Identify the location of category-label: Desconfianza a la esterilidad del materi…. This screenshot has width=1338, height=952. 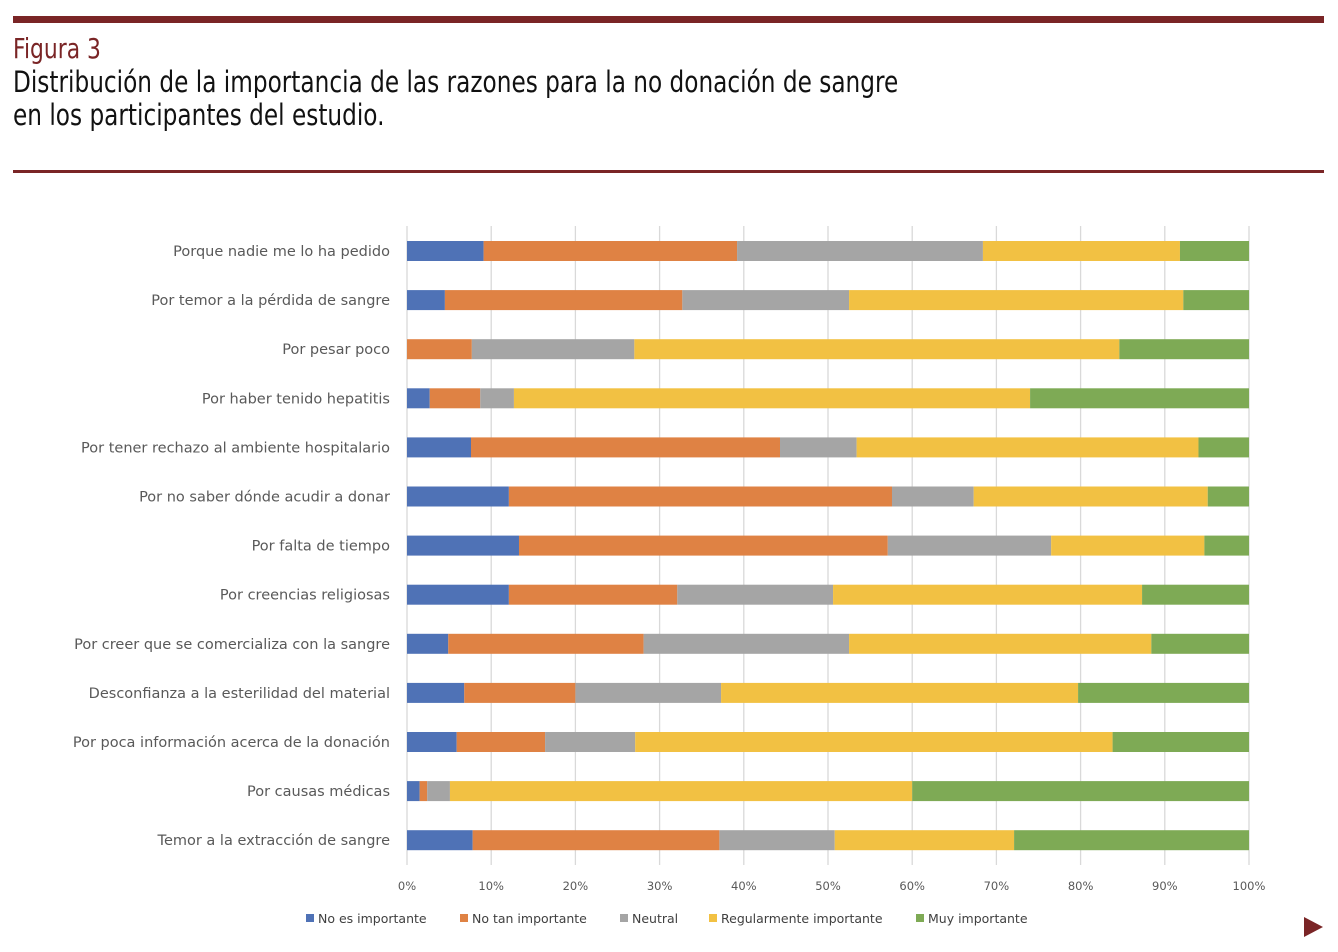
(239, 694).